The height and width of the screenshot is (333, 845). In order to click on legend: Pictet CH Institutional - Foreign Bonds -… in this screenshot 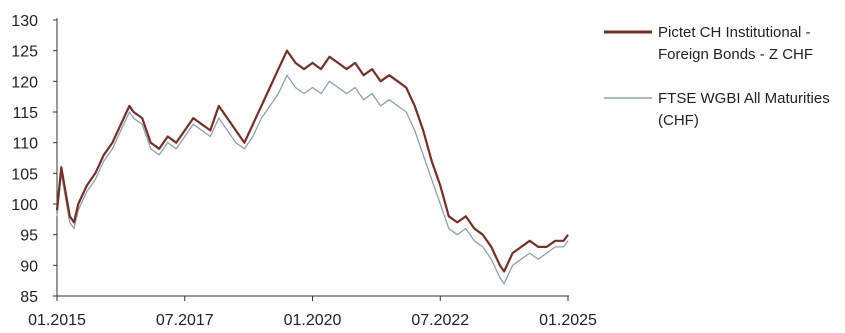, I will do `click(717, 76)`.